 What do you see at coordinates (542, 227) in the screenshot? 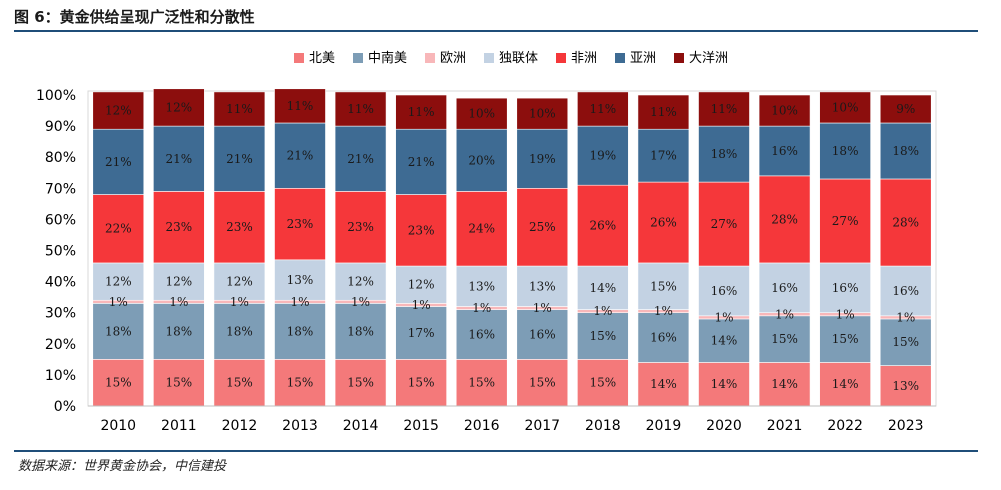
I see `data-label: 25%` at bounding box center [542, 227].